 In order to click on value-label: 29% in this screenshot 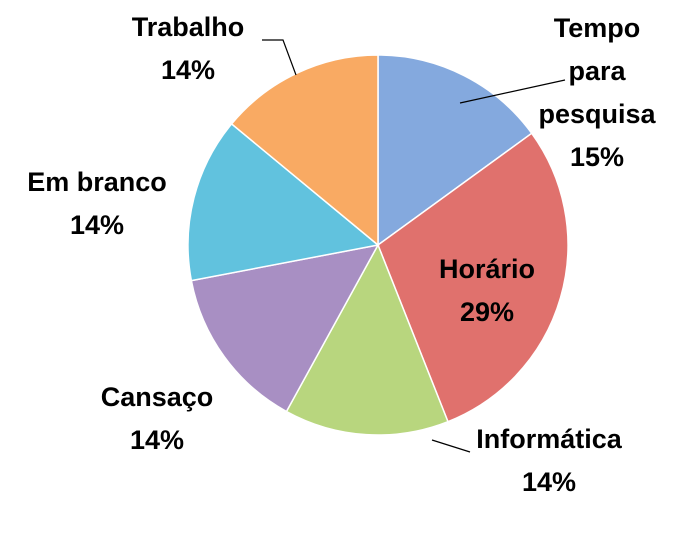, I will do `click(487, 312)`.